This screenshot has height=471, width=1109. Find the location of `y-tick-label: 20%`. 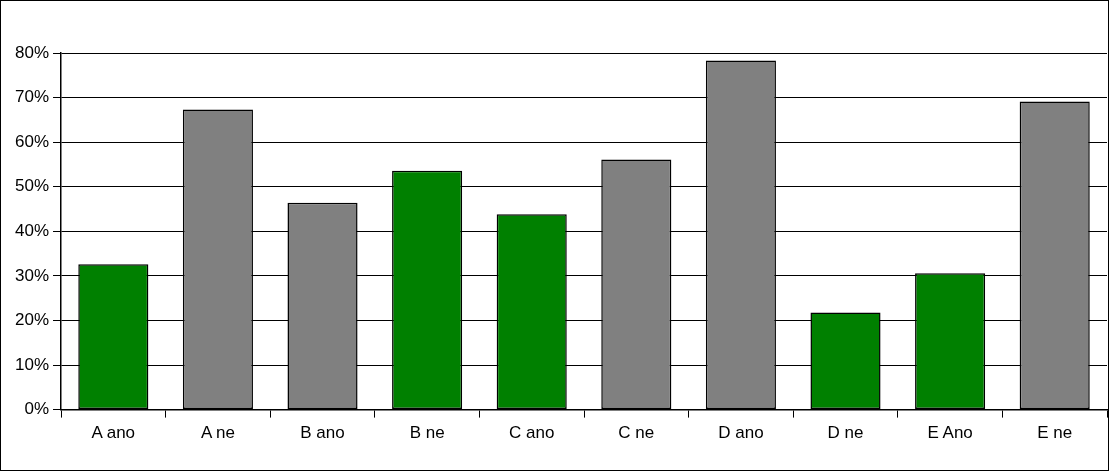

y-tick-label: 20% is located at coordinates (32, 320).